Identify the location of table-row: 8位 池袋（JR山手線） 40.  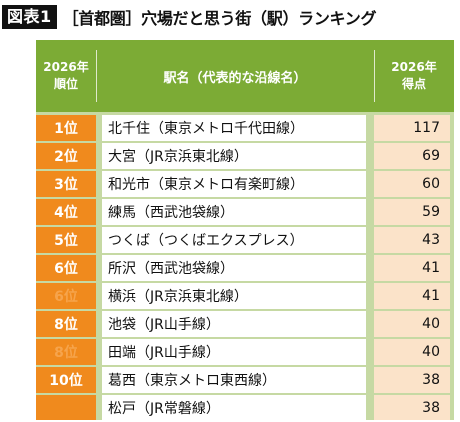
(245, 324).